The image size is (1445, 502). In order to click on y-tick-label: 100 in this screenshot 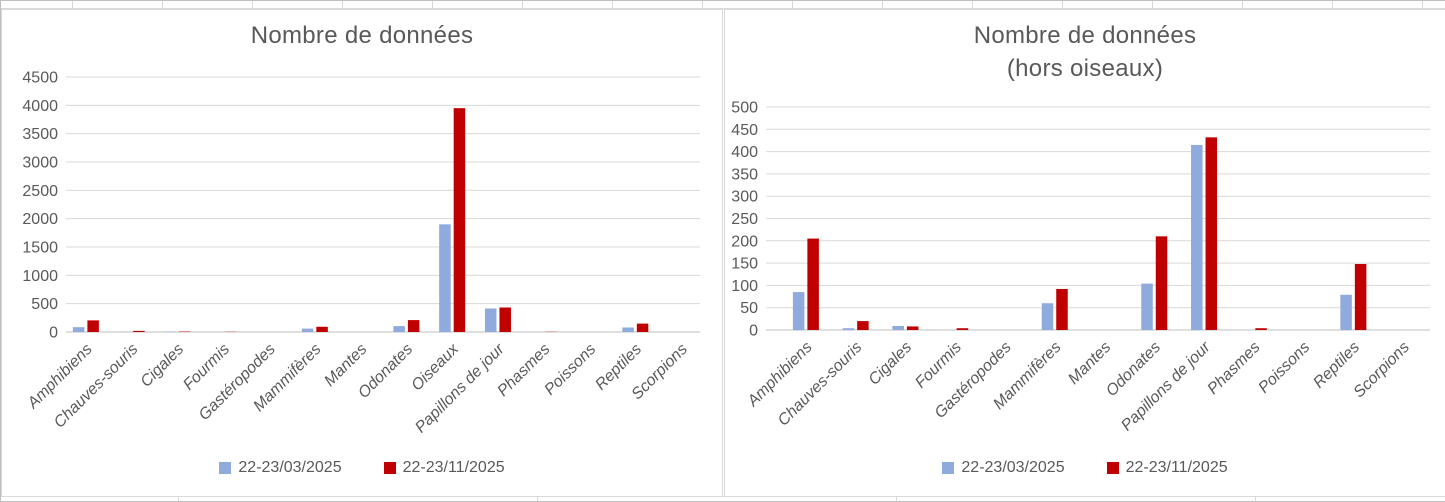, I will do `click(744, 286)`.